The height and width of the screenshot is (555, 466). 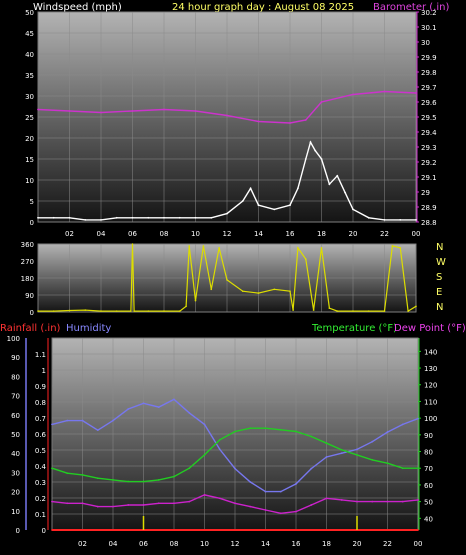 What do you see at coordinates (40, 419) in the screenshot?
I see `rain-tick-label: 0.7` at bounding box center [40, 419].